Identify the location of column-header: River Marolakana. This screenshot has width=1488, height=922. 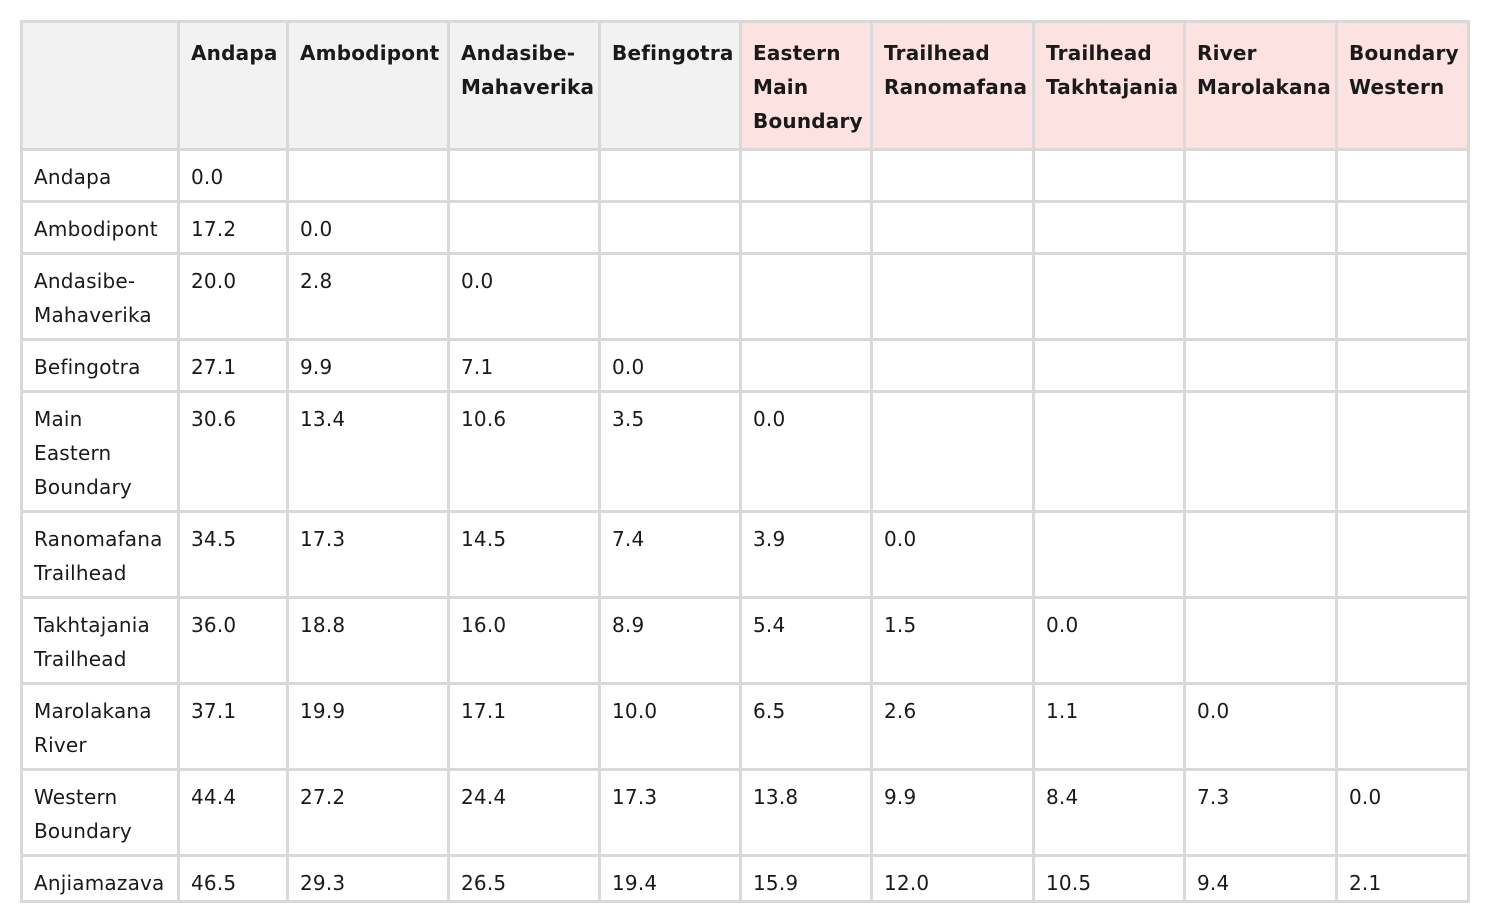
(1260, 85).